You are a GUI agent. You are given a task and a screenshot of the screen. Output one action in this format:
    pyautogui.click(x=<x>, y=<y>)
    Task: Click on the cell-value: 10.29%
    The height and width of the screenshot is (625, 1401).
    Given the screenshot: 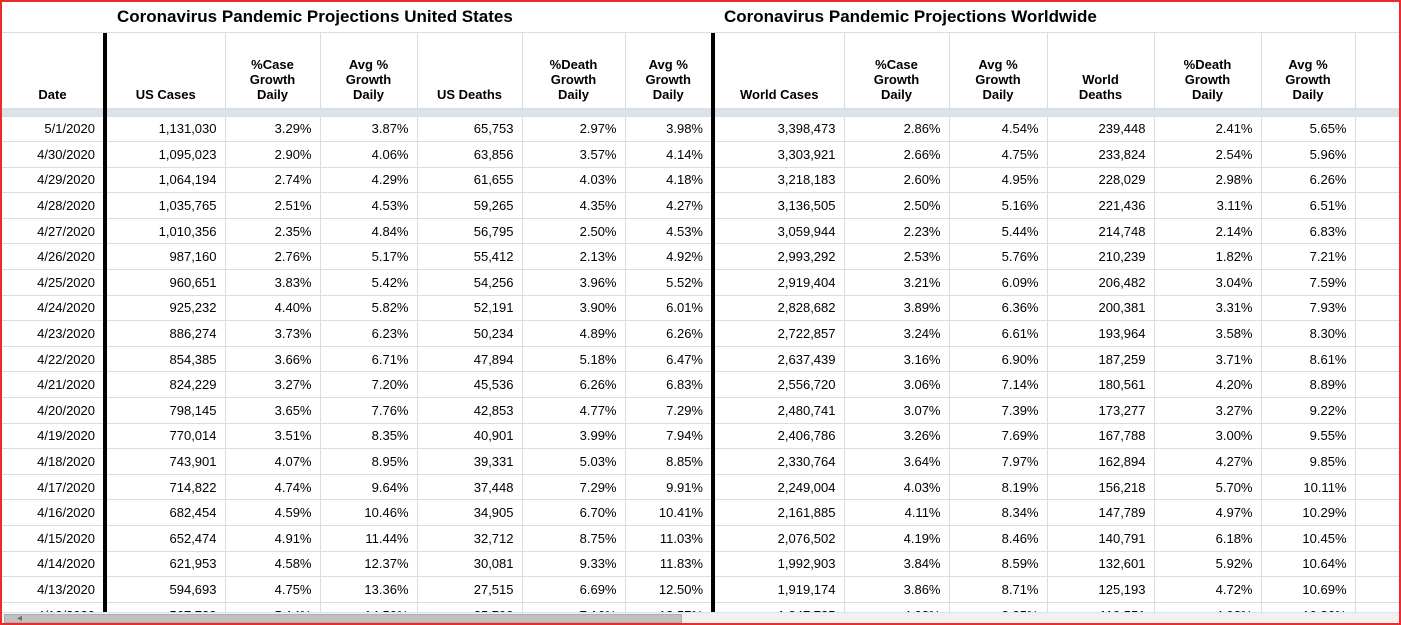 What is the action you would take?
    pyautogui.click(x=1308, y=512)
    